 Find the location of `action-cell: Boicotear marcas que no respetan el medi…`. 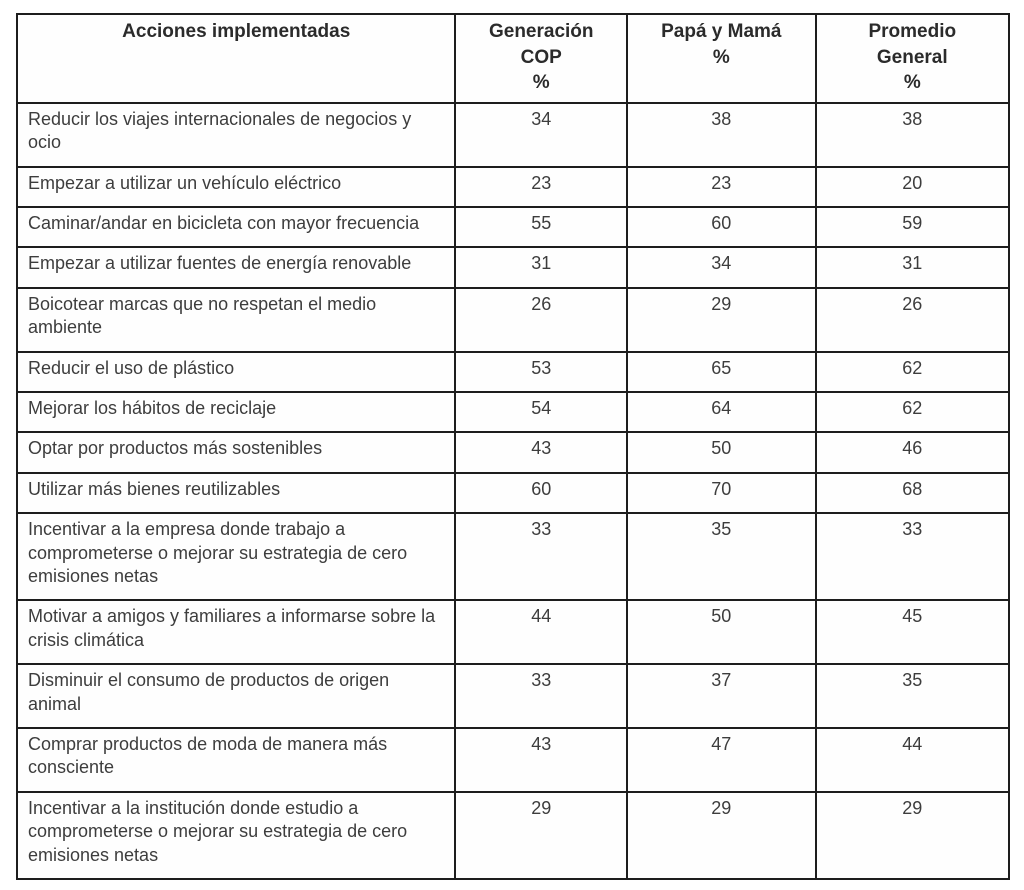

action-cell: Boicotear marcas que no respetan el medi… is located at coordinates (236, 319).